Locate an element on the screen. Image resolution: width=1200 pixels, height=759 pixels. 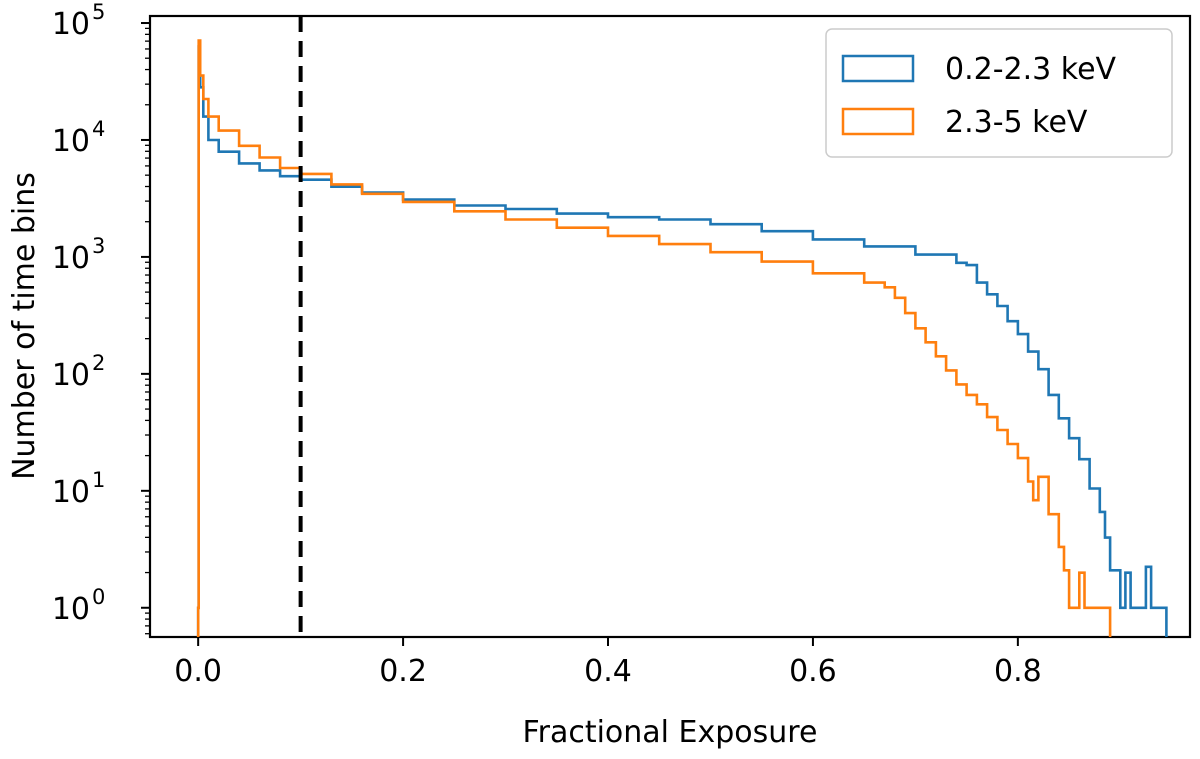
y-axis-label: Number of time bins is located at coordinates (24, 326).